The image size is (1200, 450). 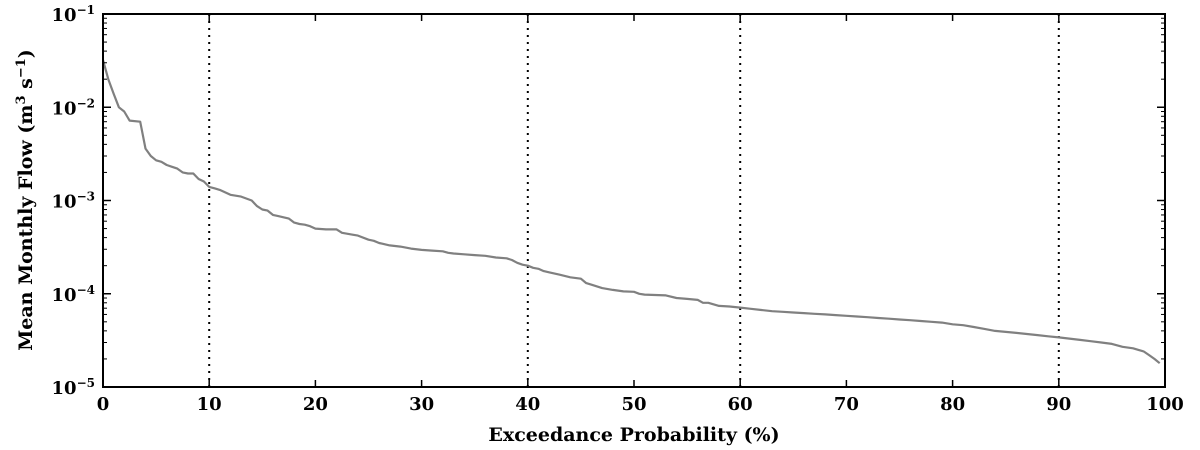 I want to click on x-tick-label: 80, so click(x=952, y=404).